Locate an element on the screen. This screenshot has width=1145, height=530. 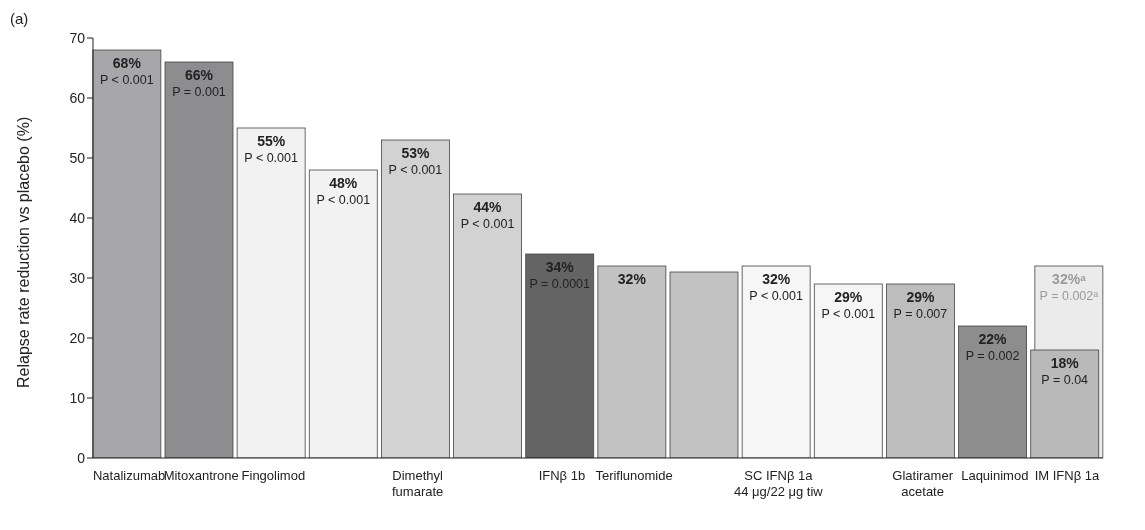
y-tick-label: 40 is located at coordinates (77, 217).